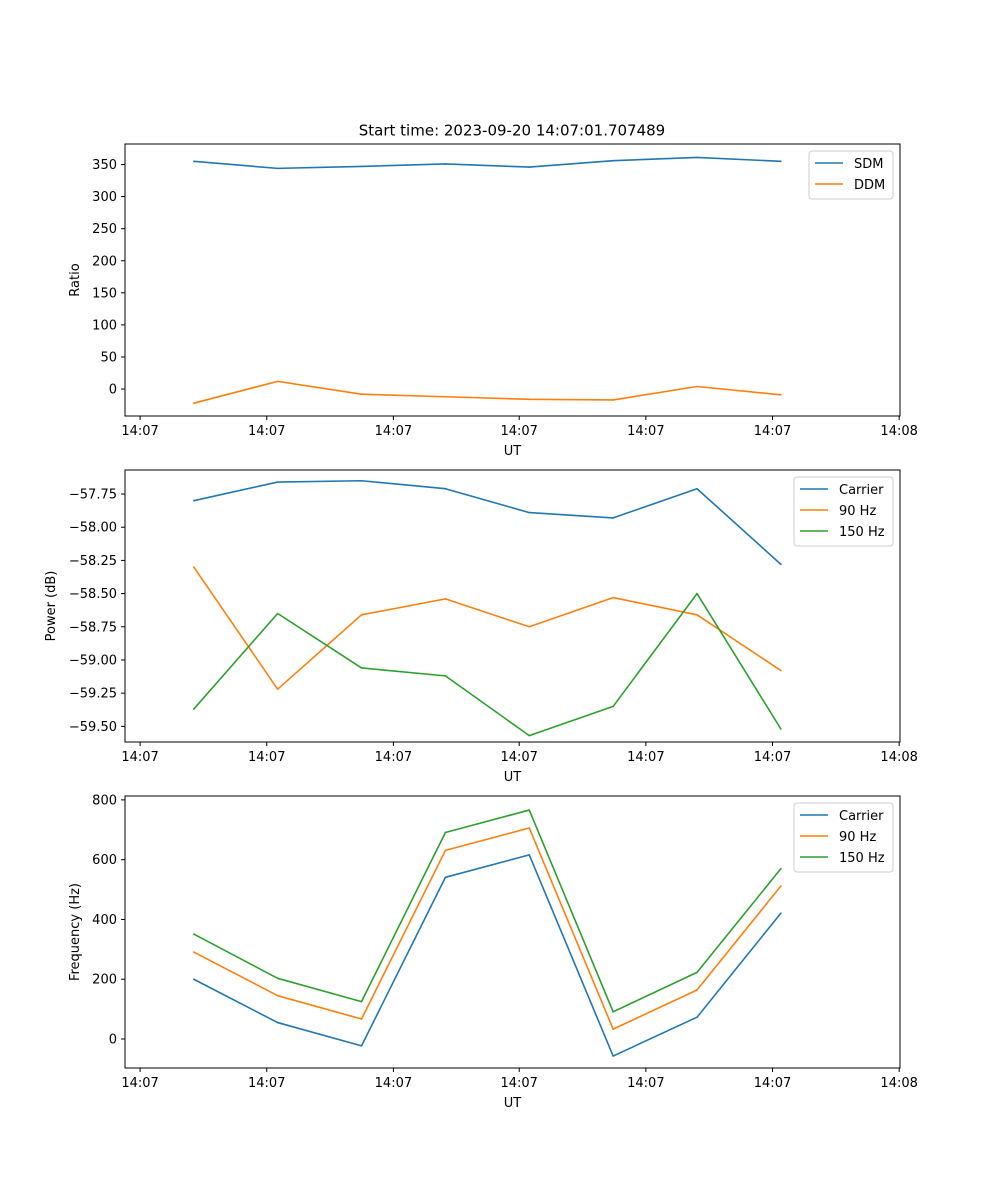  I want to click on legend-entry: SDM, so click(868, 164).